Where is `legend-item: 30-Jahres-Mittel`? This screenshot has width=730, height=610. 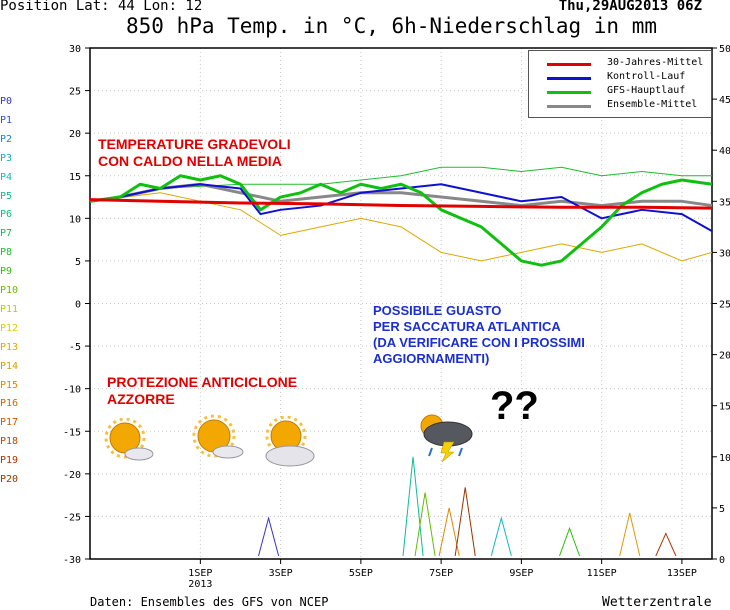
legend-item: 30-Jahres-Mittel is located at coordinates (622, 64).